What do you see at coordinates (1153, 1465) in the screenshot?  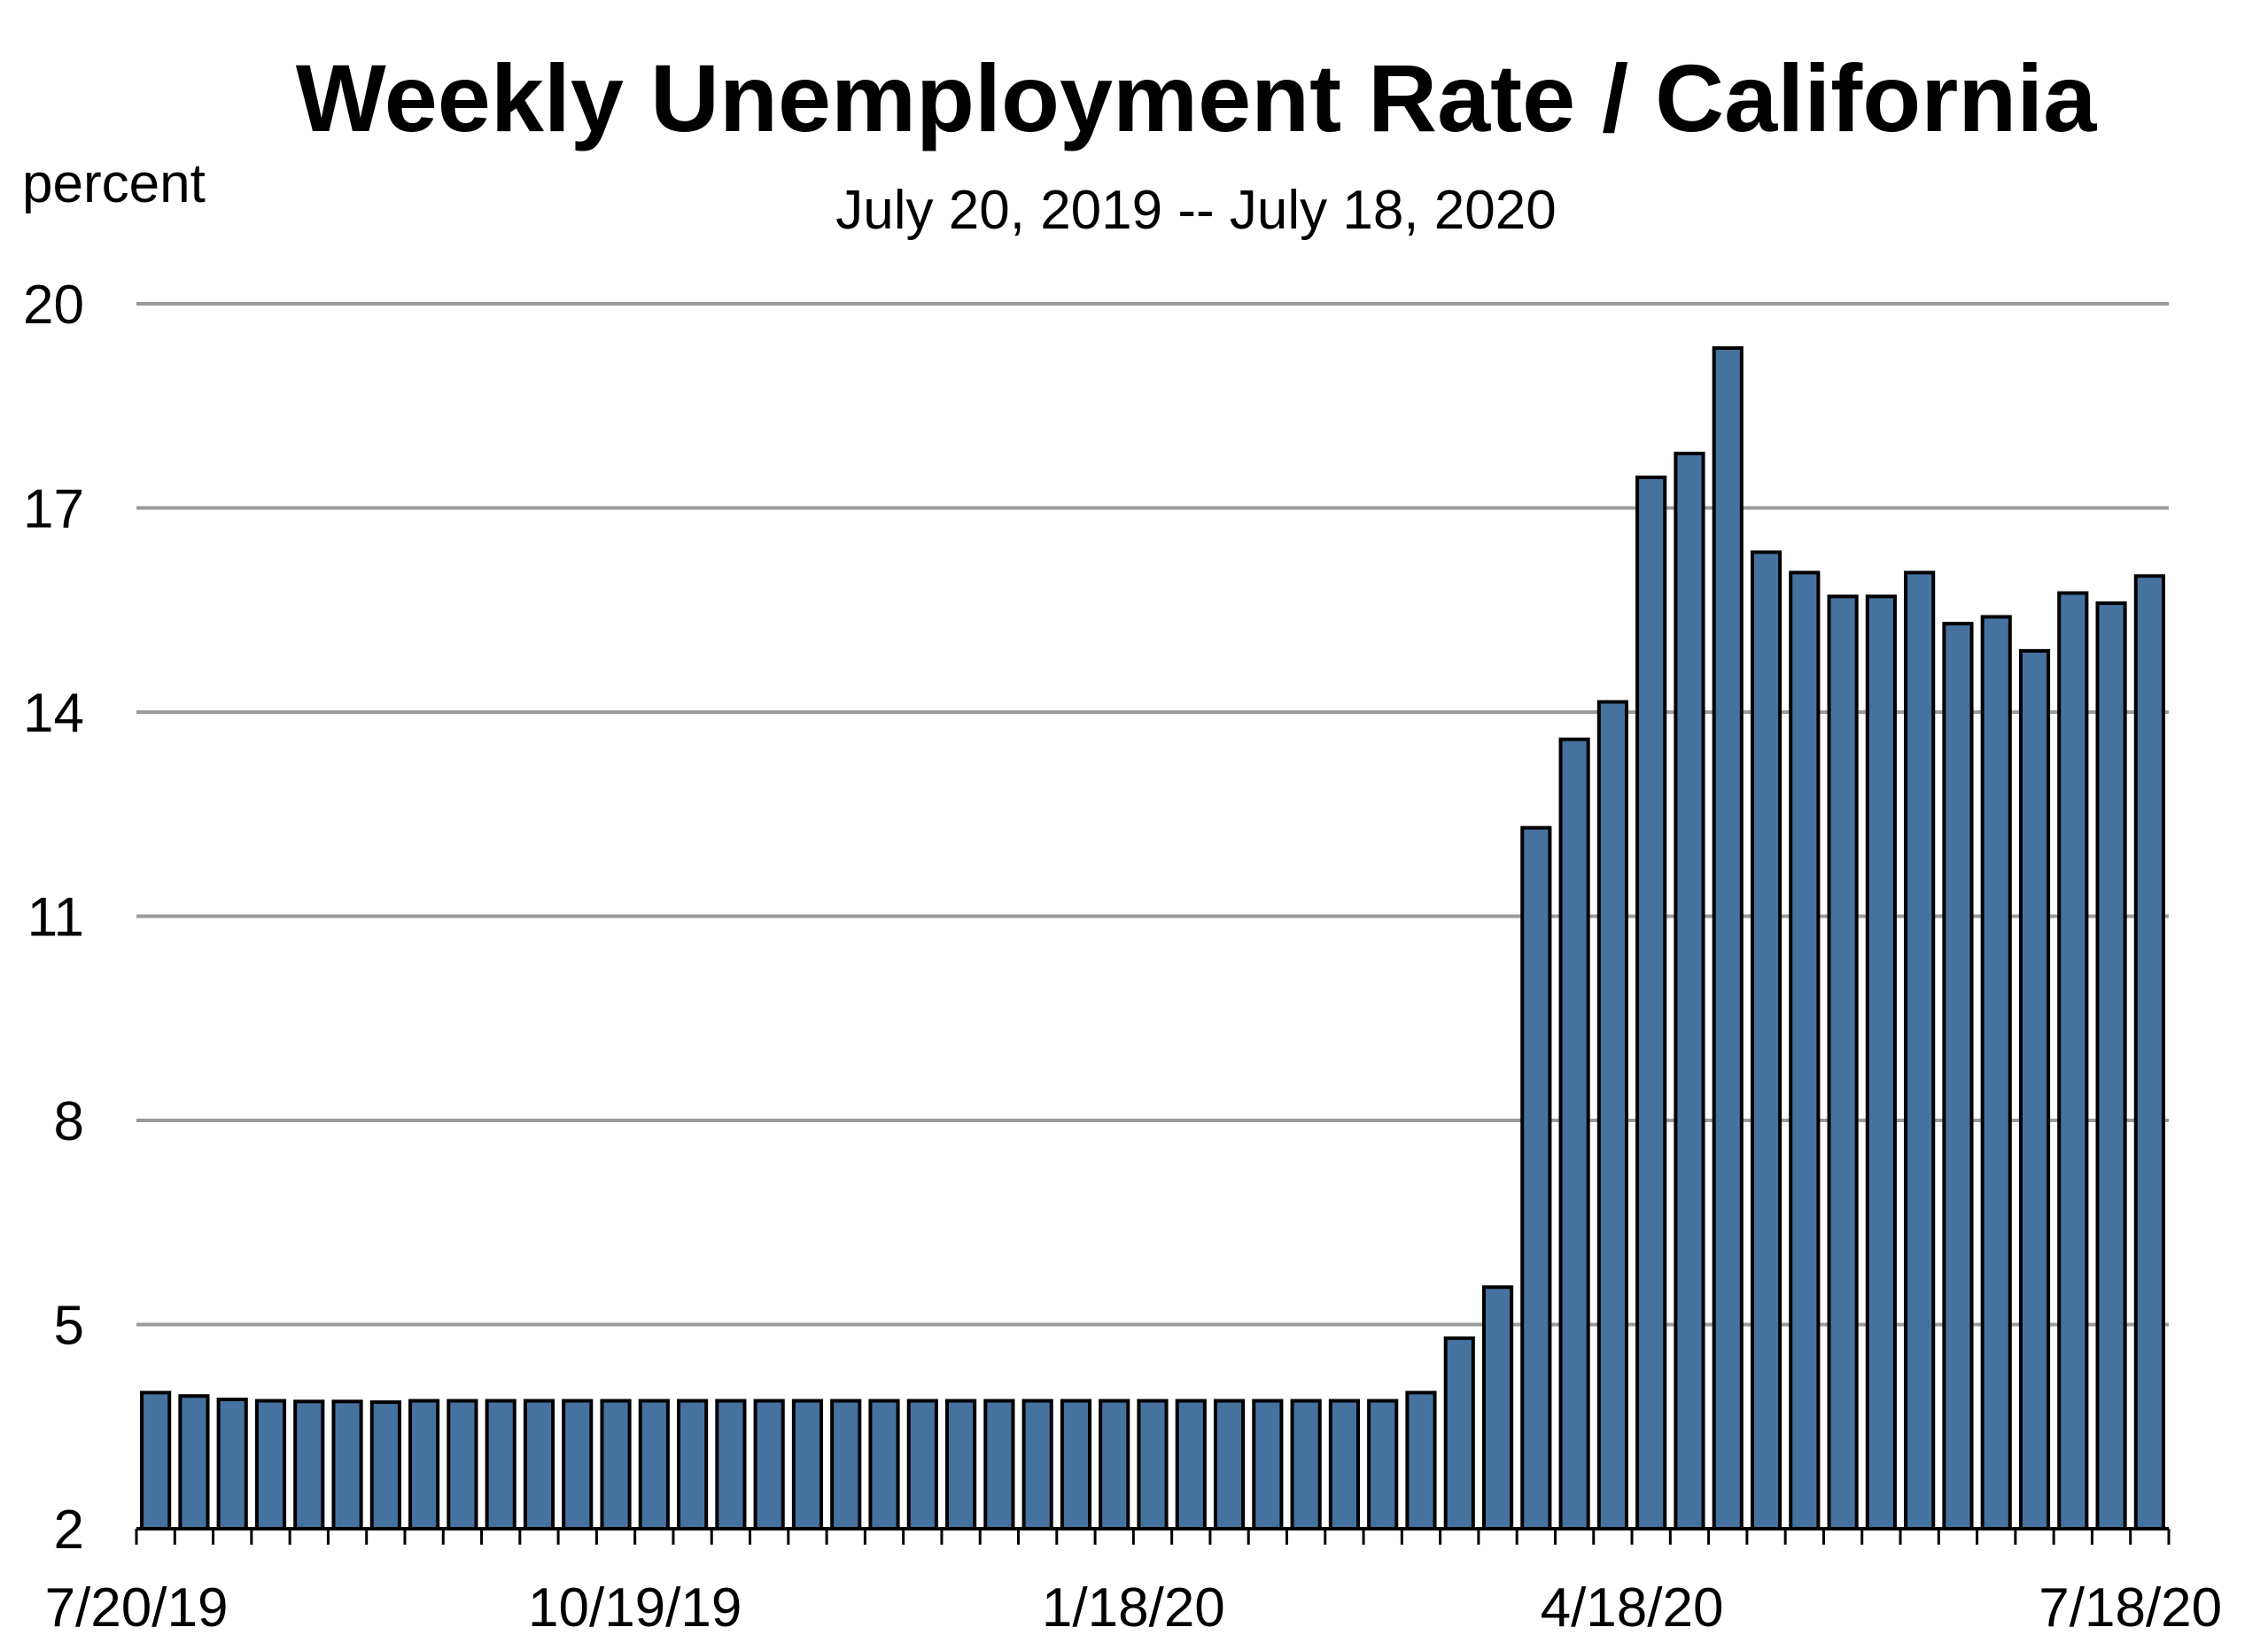 I see `bar-1/18/20` at bounding box center [1153, 1465].